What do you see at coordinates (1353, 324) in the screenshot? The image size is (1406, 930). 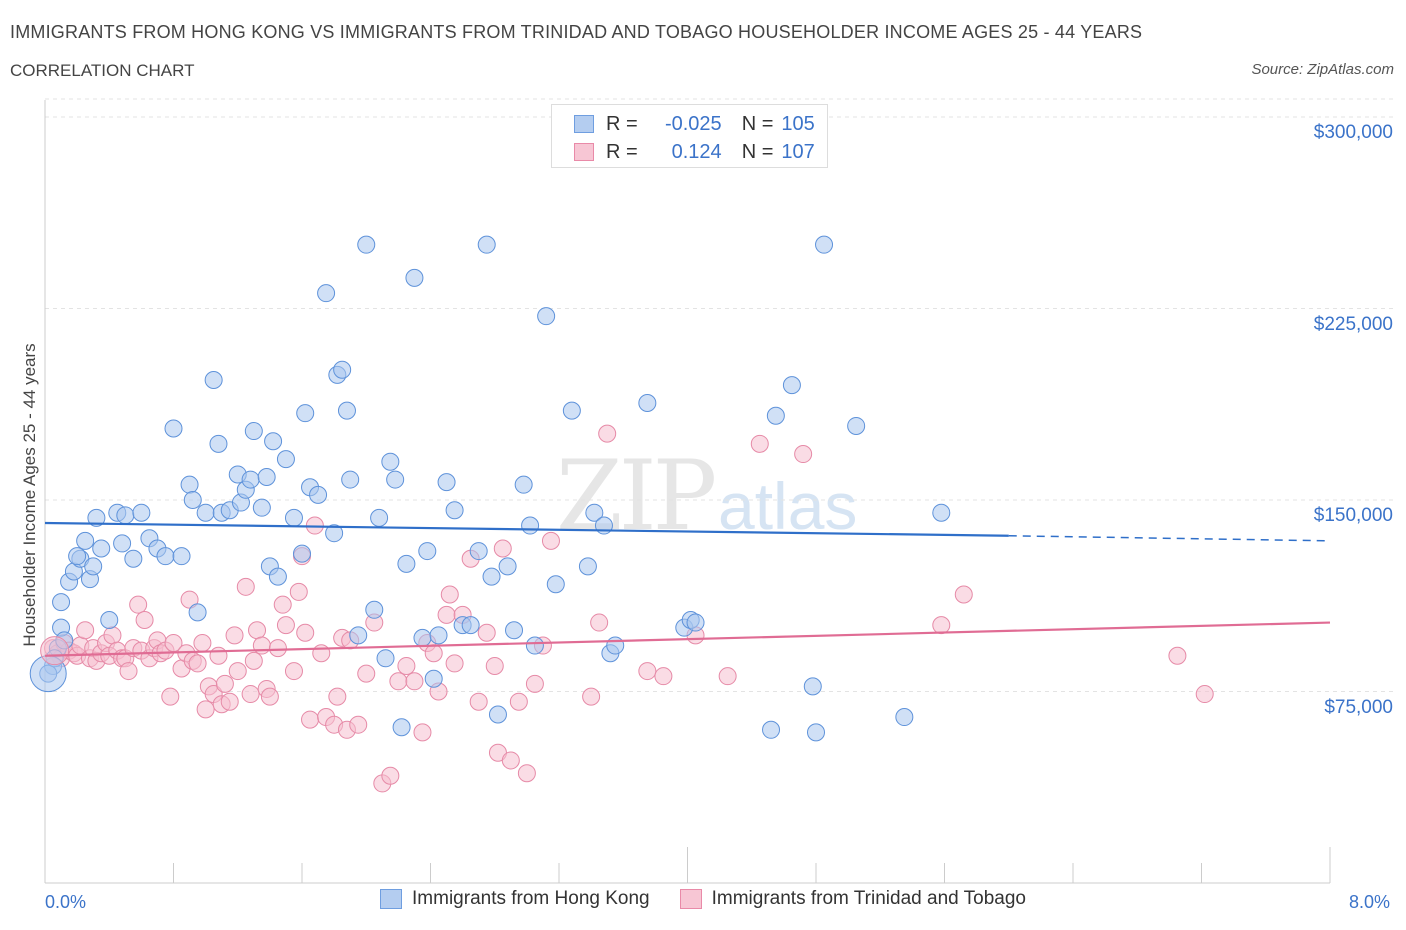 I see `y-tick-label: $225,000` at bounding box center [1353, 324].